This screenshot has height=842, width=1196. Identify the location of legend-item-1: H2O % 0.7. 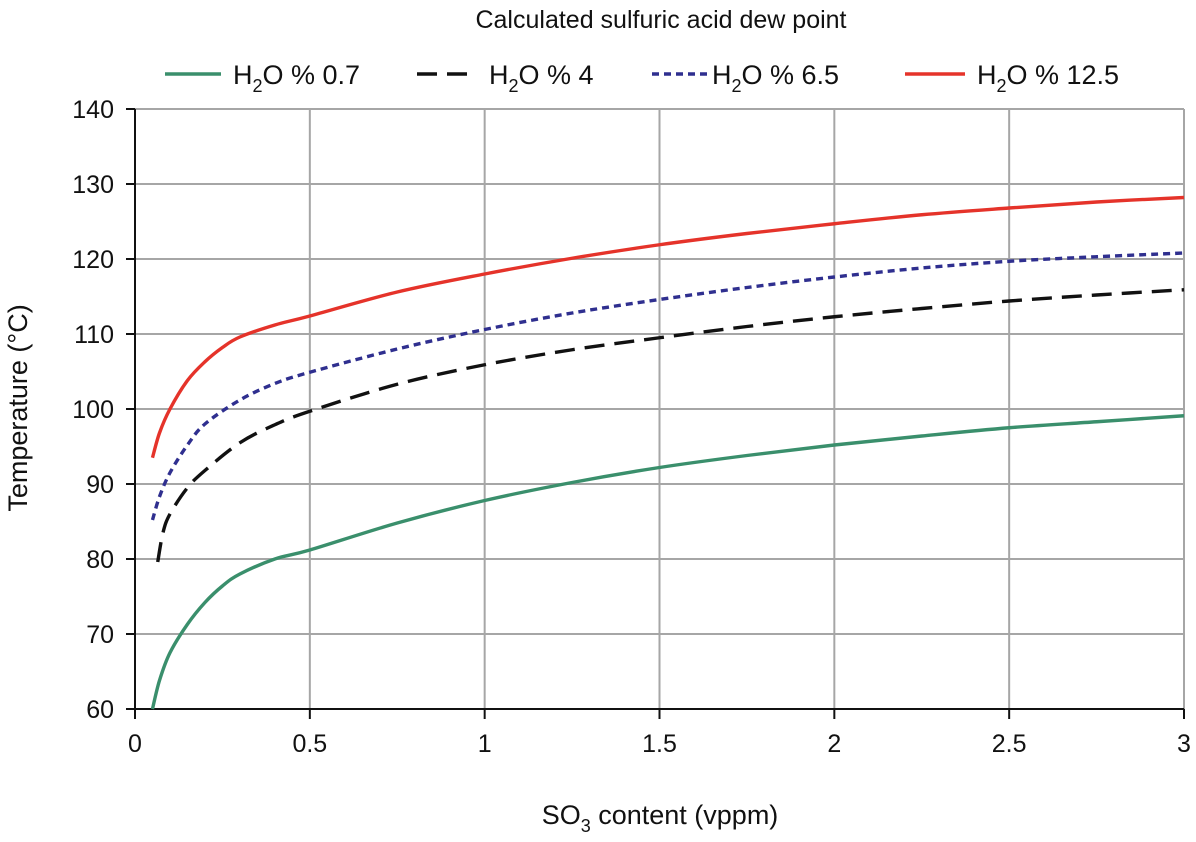
(262, 78).